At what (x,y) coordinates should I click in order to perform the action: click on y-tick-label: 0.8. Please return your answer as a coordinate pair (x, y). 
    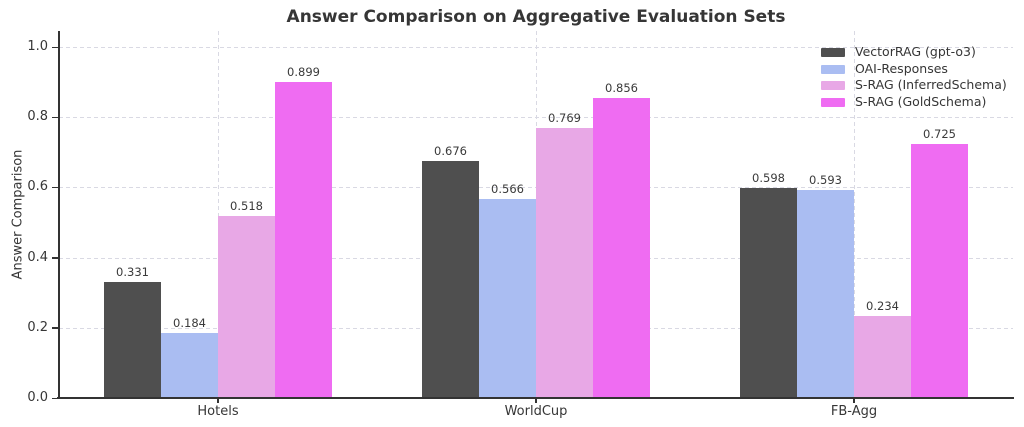
    Looking at the image, I should click on (37, 117).